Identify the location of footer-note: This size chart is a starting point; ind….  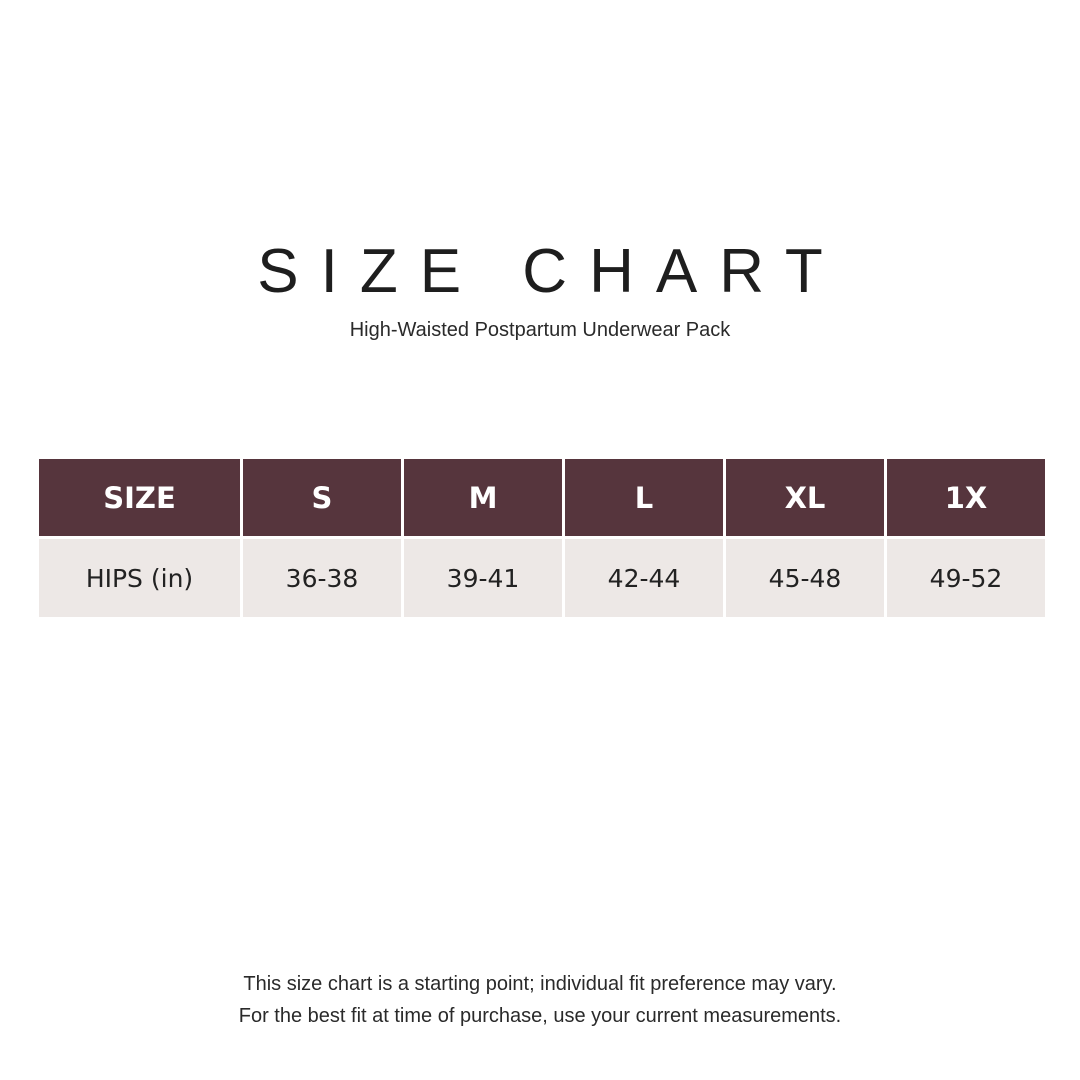
(540, 1000).